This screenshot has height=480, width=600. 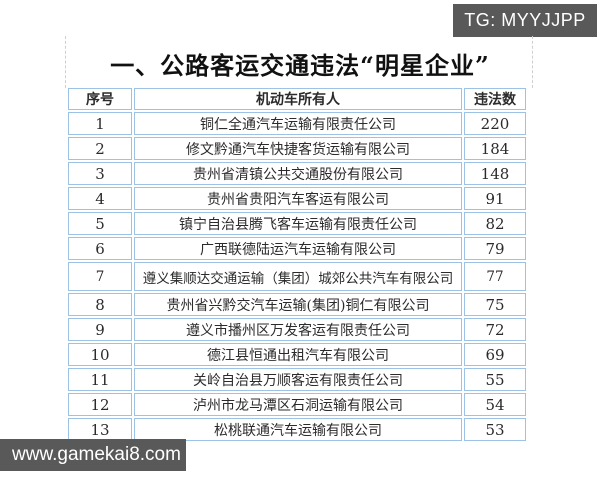 What do you see at coordinates (495, 123) in the screenshot?
I see `cell-violation-count: 220` at bounding box center [495, 123].